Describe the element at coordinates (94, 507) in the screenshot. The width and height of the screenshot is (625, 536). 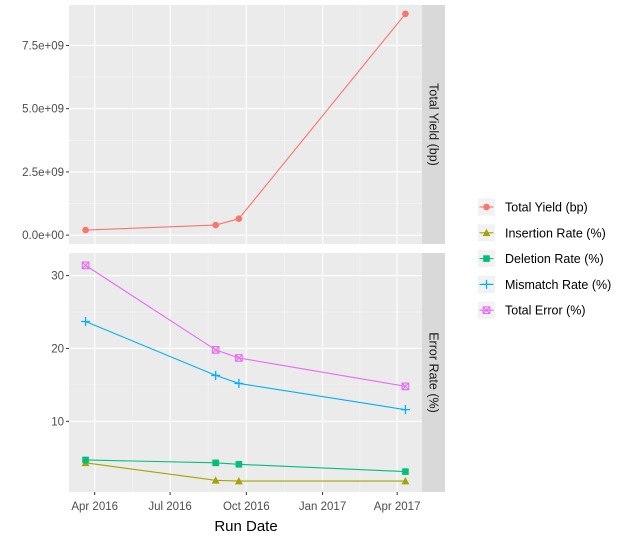
I see `x-tick-label: Apr 2016` at that location.